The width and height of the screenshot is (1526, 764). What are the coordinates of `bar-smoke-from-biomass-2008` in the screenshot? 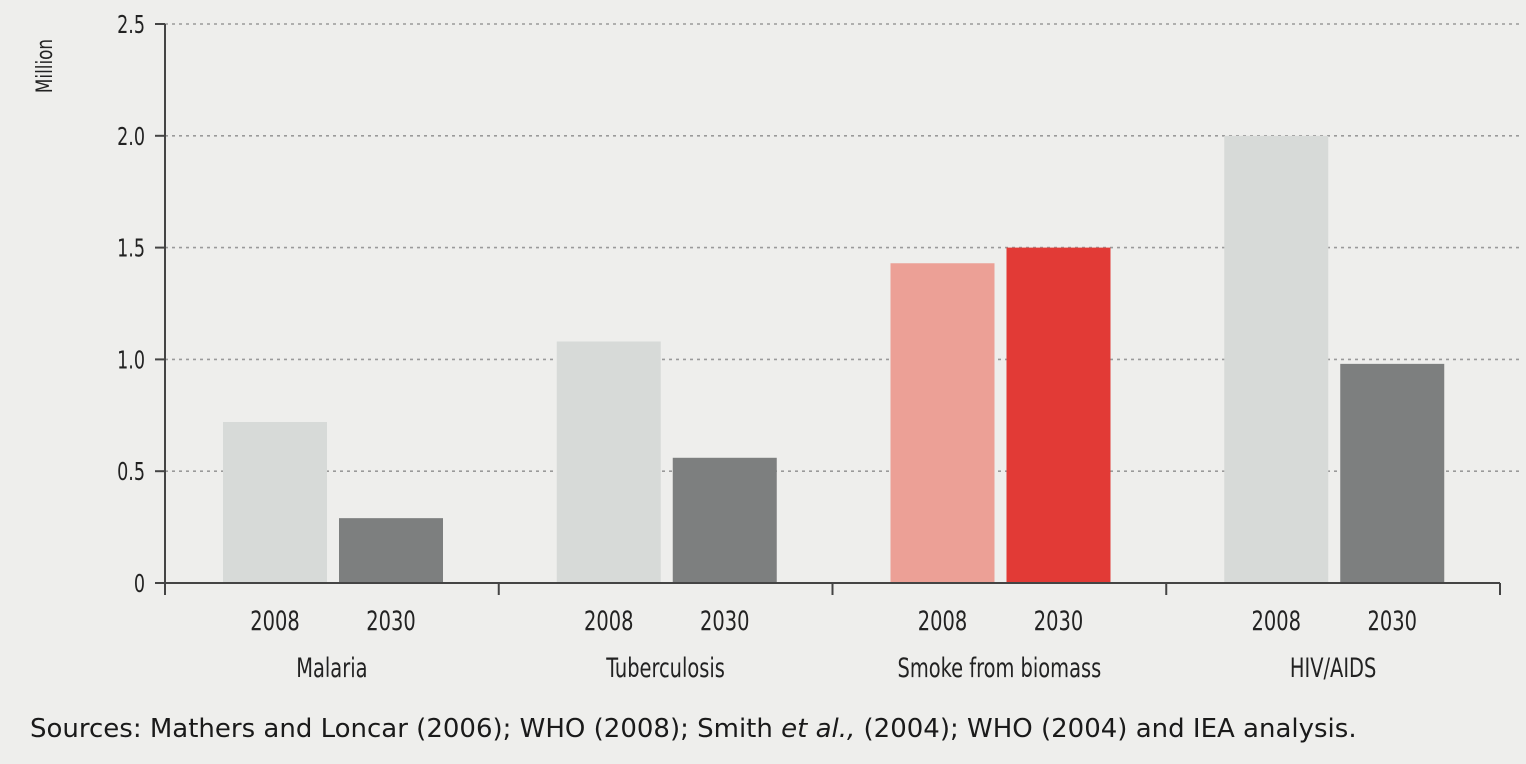 It's located at (942, 423).